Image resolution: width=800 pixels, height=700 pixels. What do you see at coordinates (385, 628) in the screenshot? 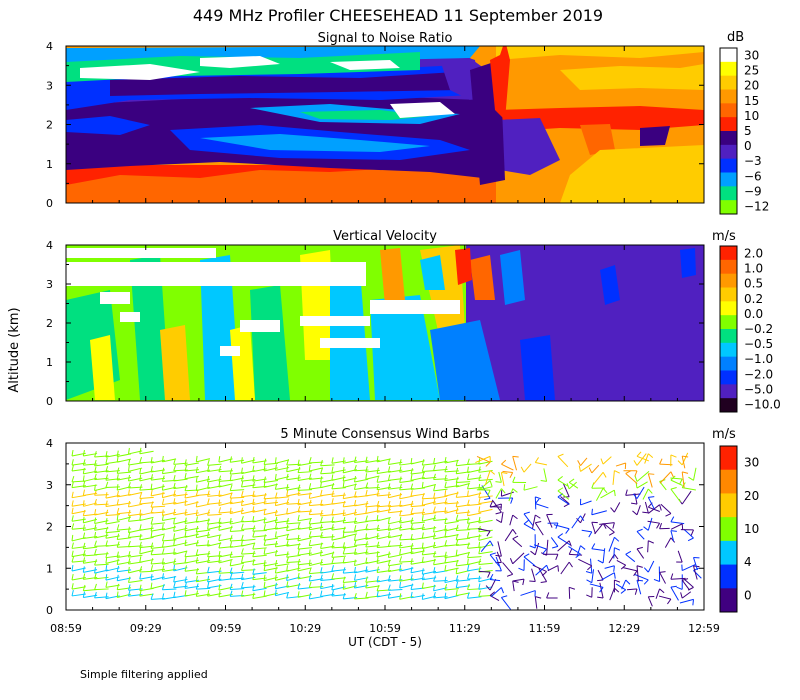
I see `x-tick-label: 10:59` at bounding box center [385, 628].